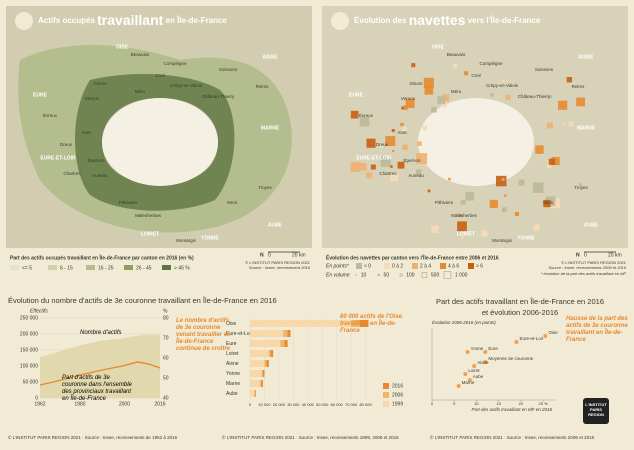 The height and width of the screenshot is (450, 634). Describe the element at coordinates (408, 98) in the screenshot. I see `place-label: Vernon` at that location.